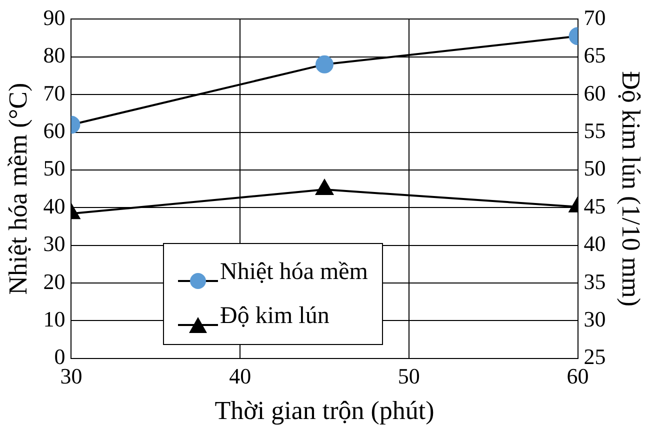 The width and height of the screenshot is (651, 432). Describe the element at coordinates (595, 55) in the screenshot. I see `y2-tick-label: 65` at that location.